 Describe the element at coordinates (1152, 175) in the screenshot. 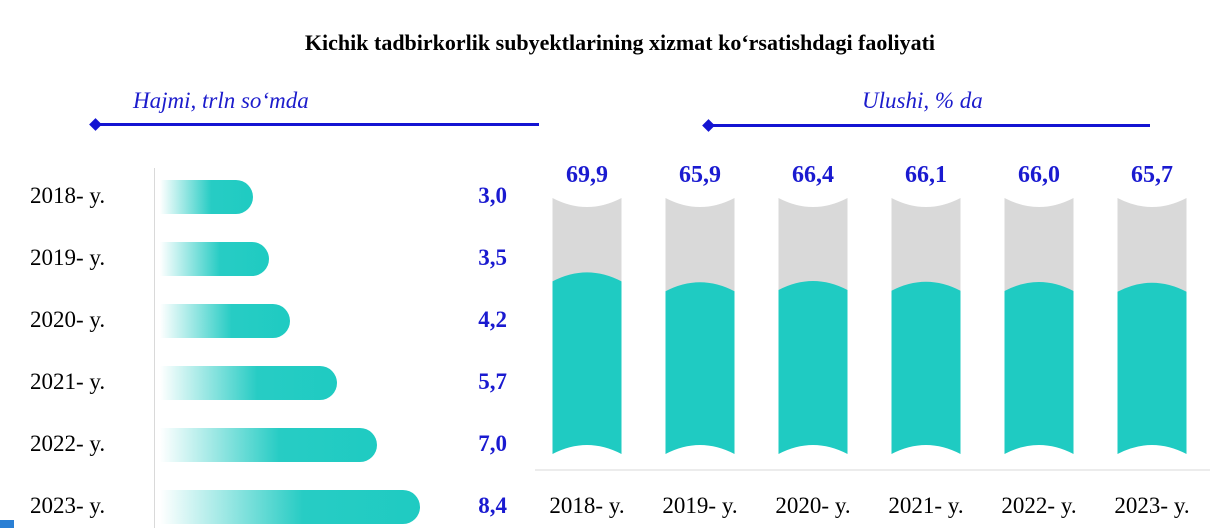

I see `share-value-label: 65,7` at that location.